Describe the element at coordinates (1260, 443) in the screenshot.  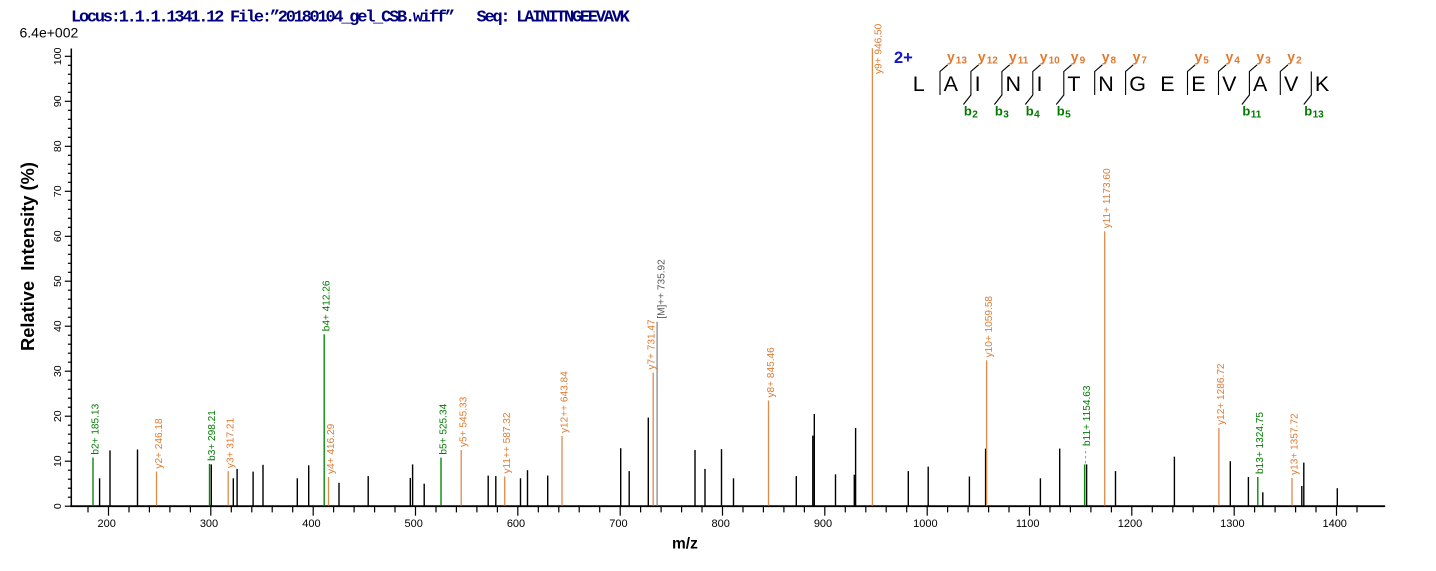
I see `svg-text: b13+ 1324.75` at that location.